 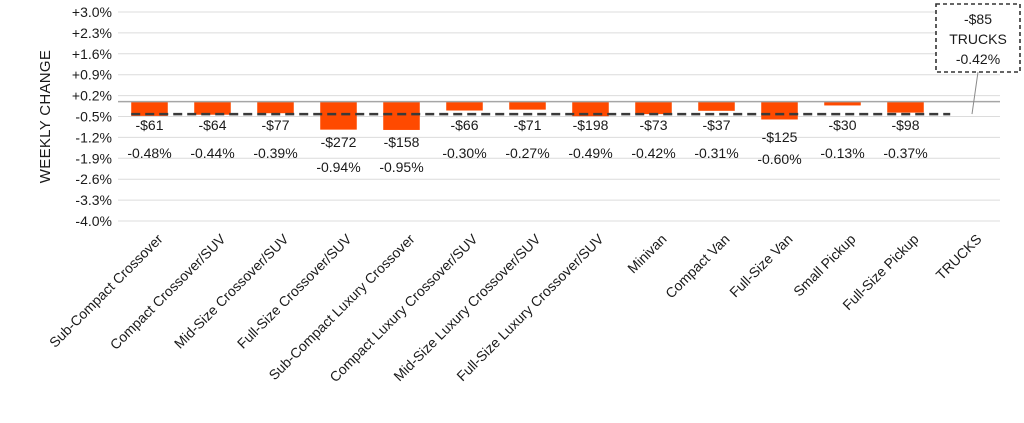 I want to click on percent-label: -0.13%, so click(x=842, y=153).